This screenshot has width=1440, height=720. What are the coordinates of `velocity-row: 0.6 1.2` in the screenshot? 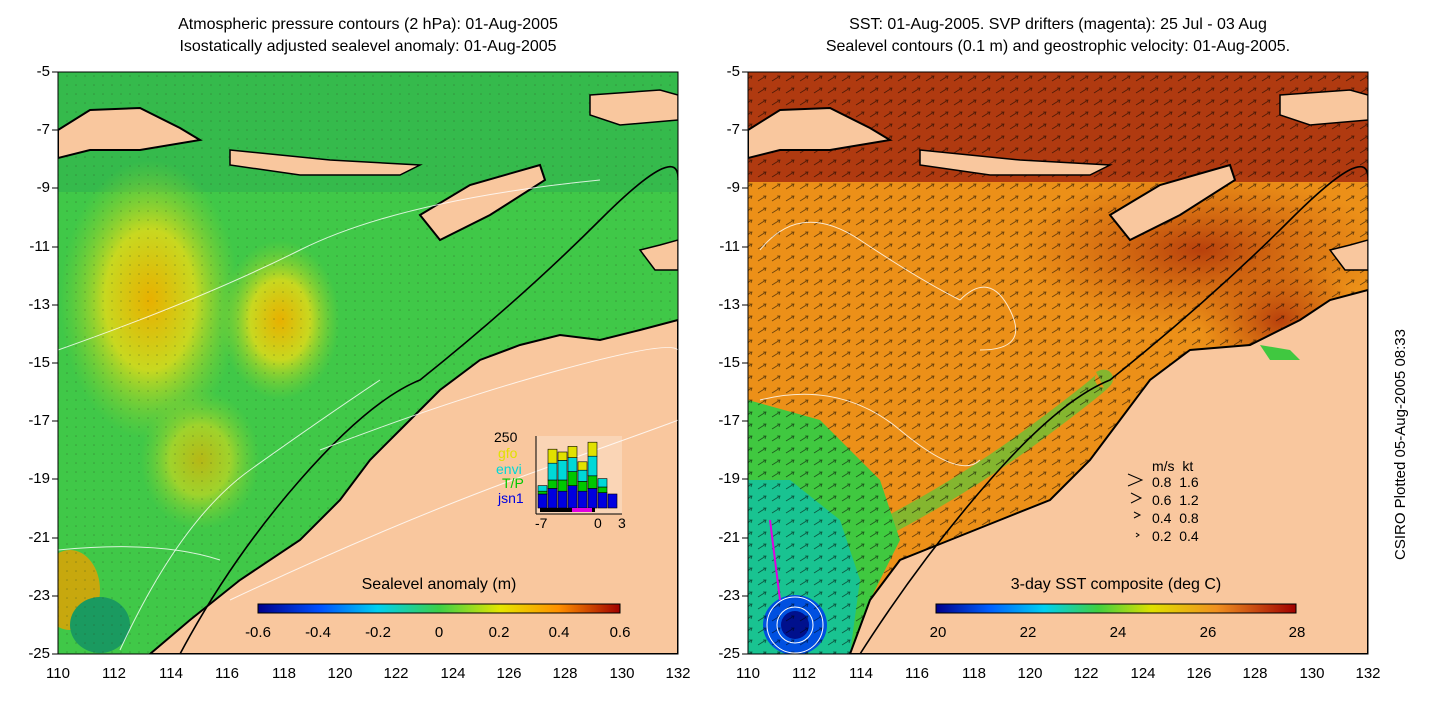 It's located at (1175, 500).